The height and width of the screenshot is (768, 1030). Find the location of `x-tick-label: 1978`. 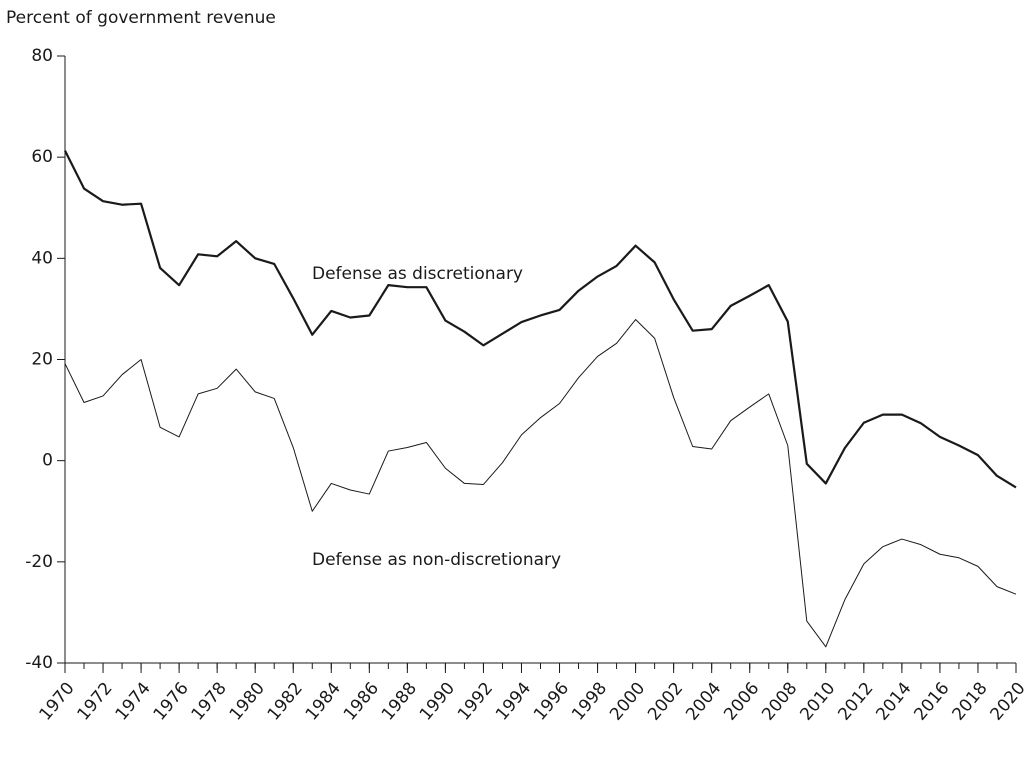

x-tick-label: 1978 is located at coordinates (209, 702).